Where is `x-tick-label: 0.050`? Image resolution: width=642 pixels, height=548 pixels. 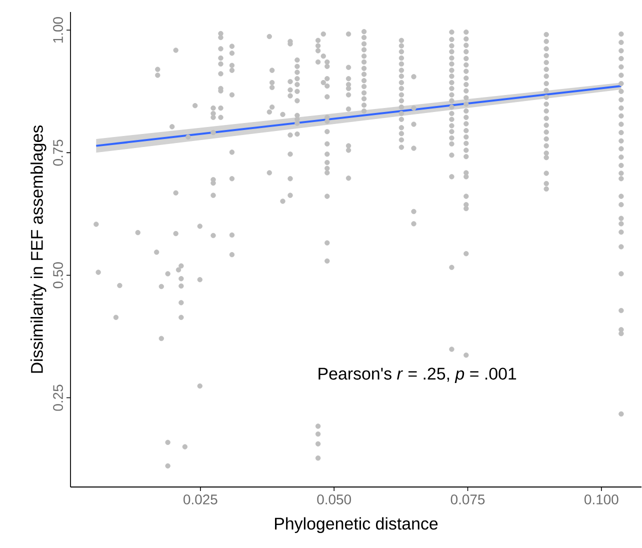
x-tick-label: 0.050 is located at coordinates (334, 499).